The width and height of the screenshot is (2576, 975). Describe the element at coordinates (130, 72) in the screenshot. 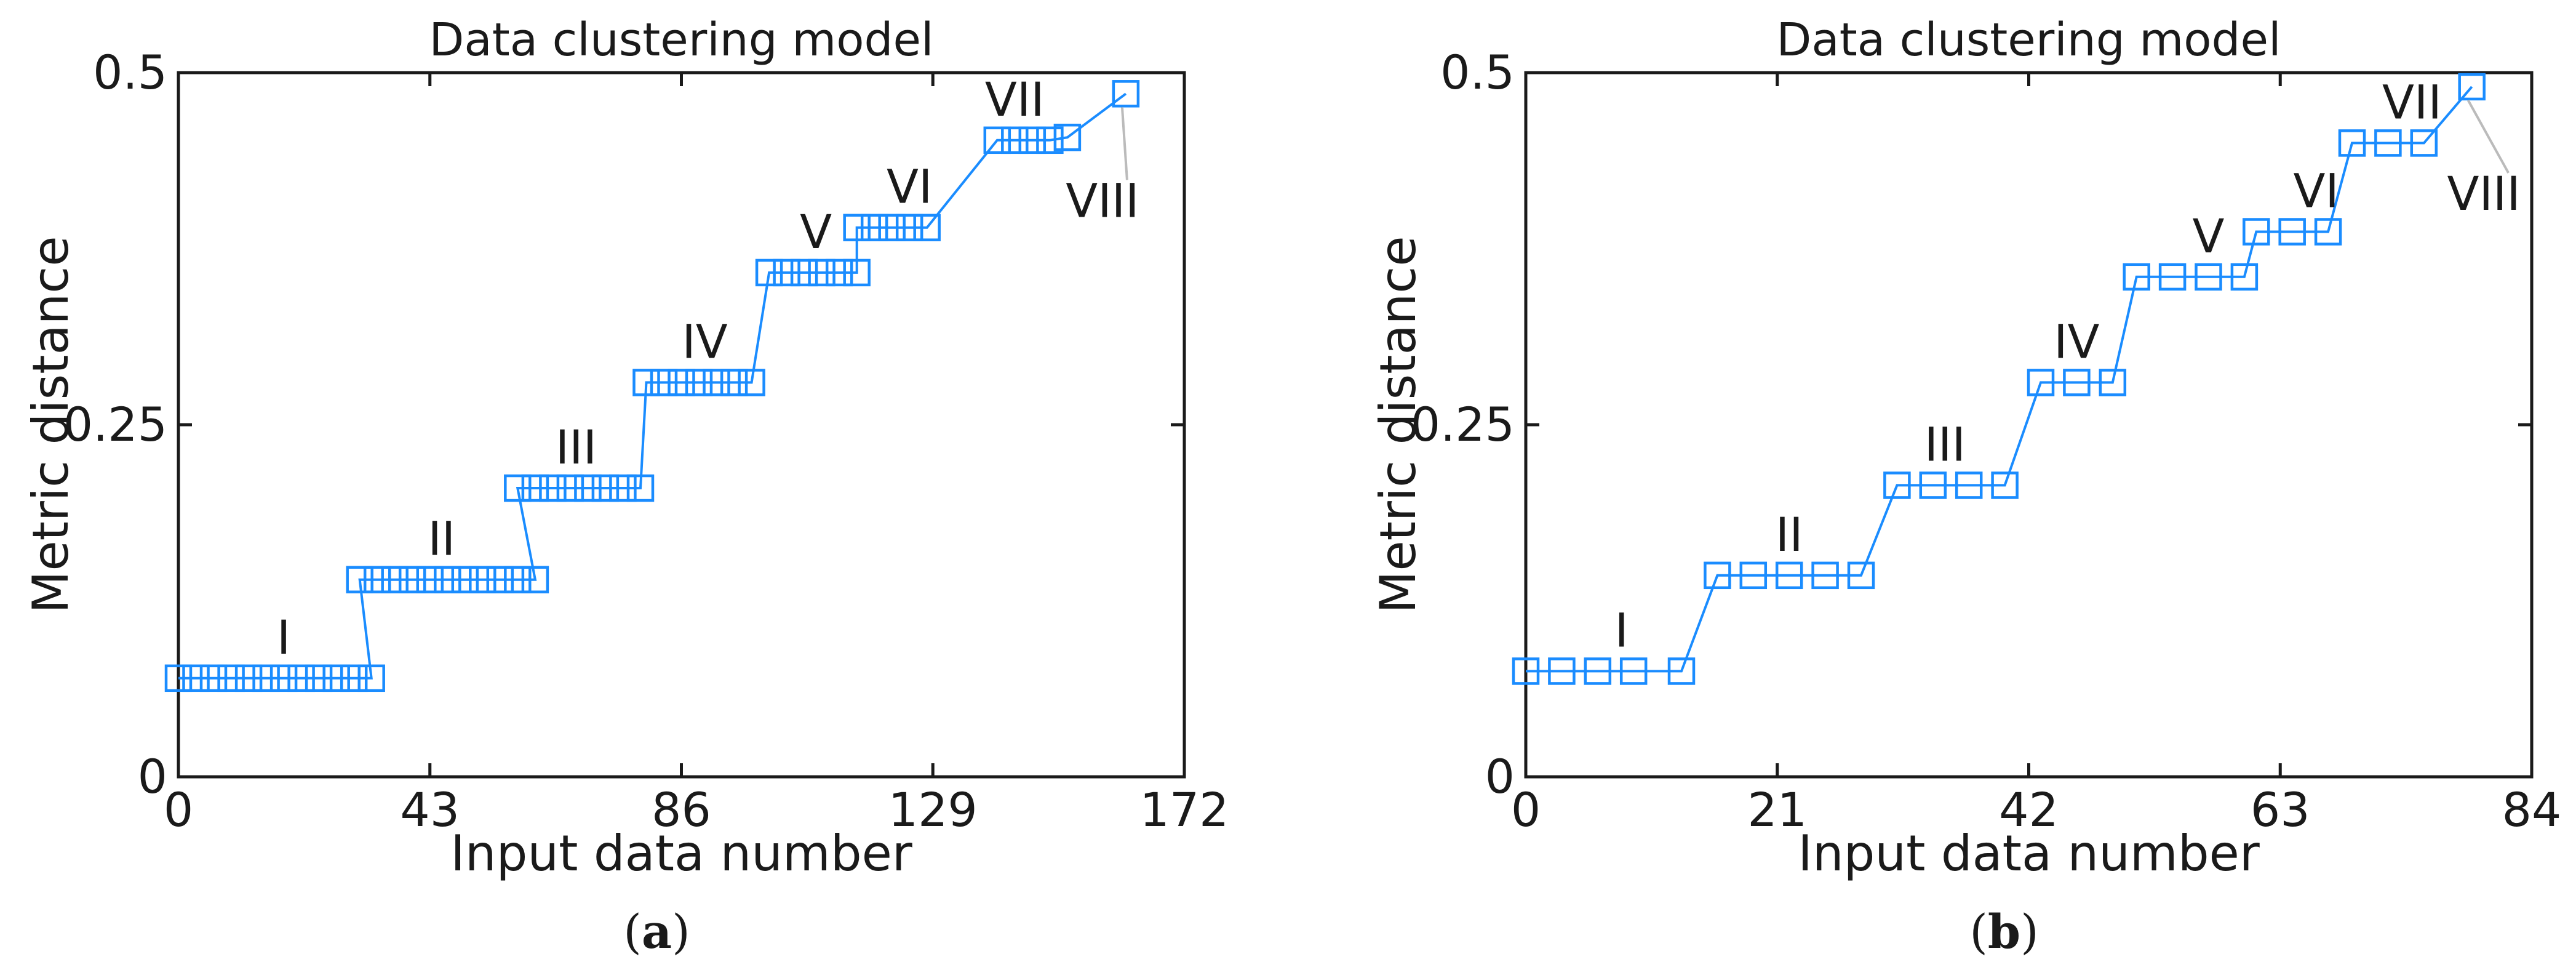

I see `y-tick-label: 0.5` at that location.